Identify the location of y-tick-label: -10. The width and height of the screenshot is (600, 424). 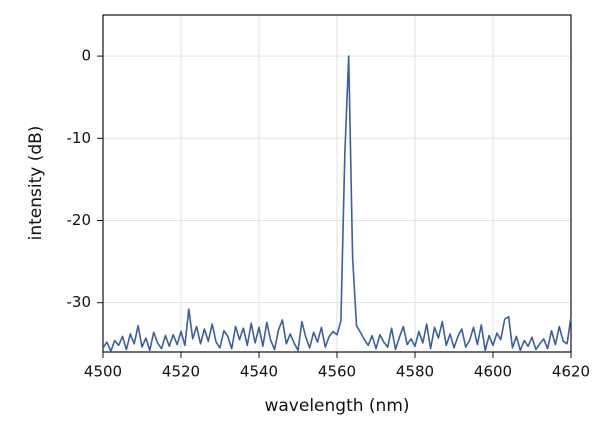
(79, 138).